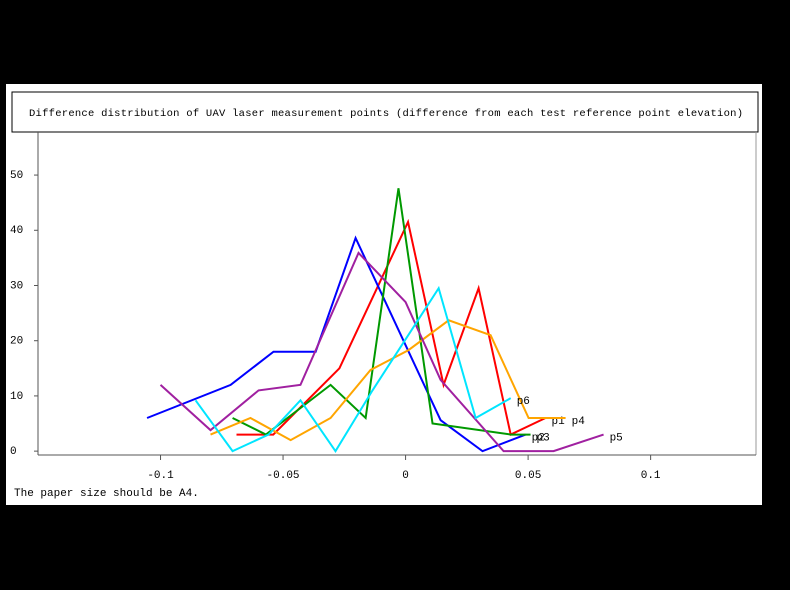  I want to click on title-box, so click(385, 112).